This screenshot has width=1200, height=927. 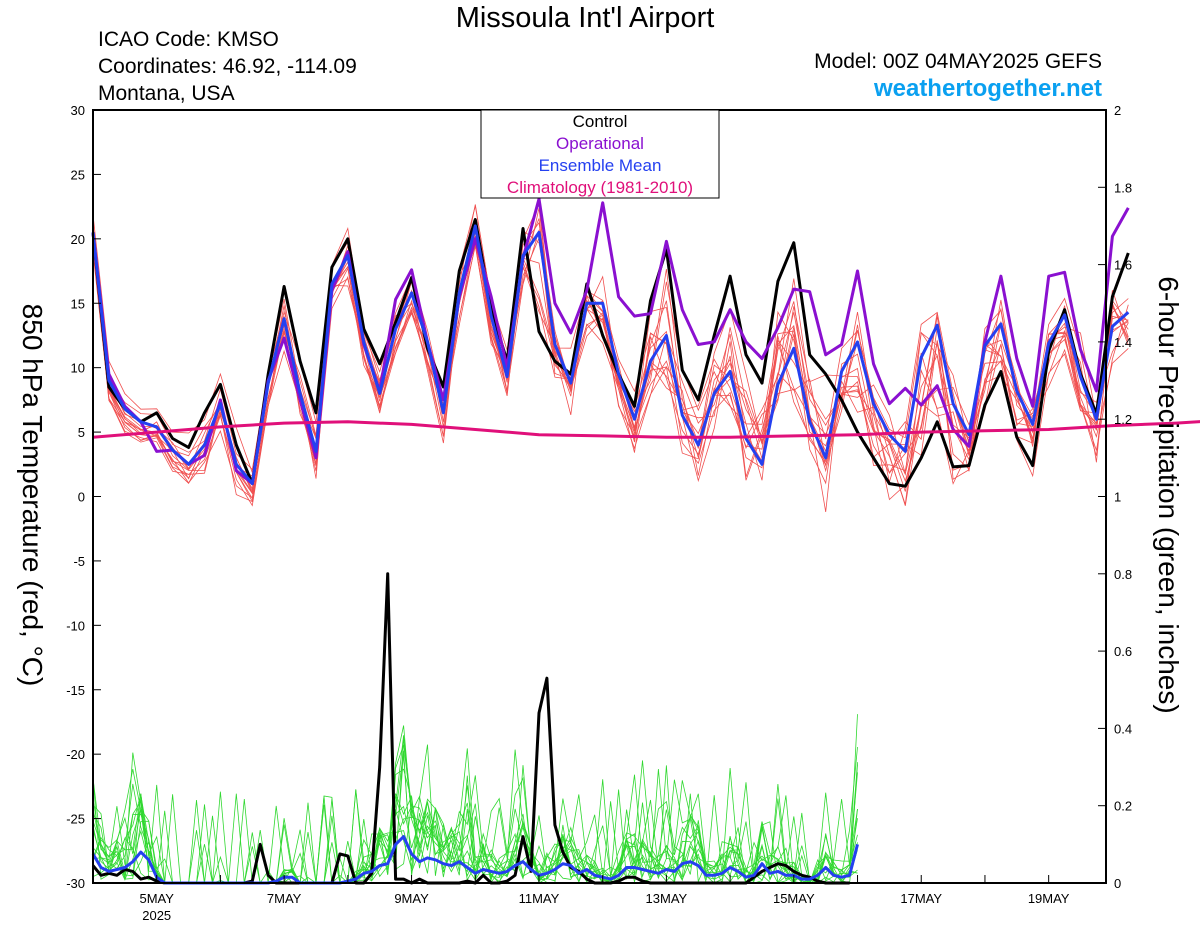 I want to click on model-run: Model: 00Z 04MAY2025 GEFS, so click(x=958, y=61).